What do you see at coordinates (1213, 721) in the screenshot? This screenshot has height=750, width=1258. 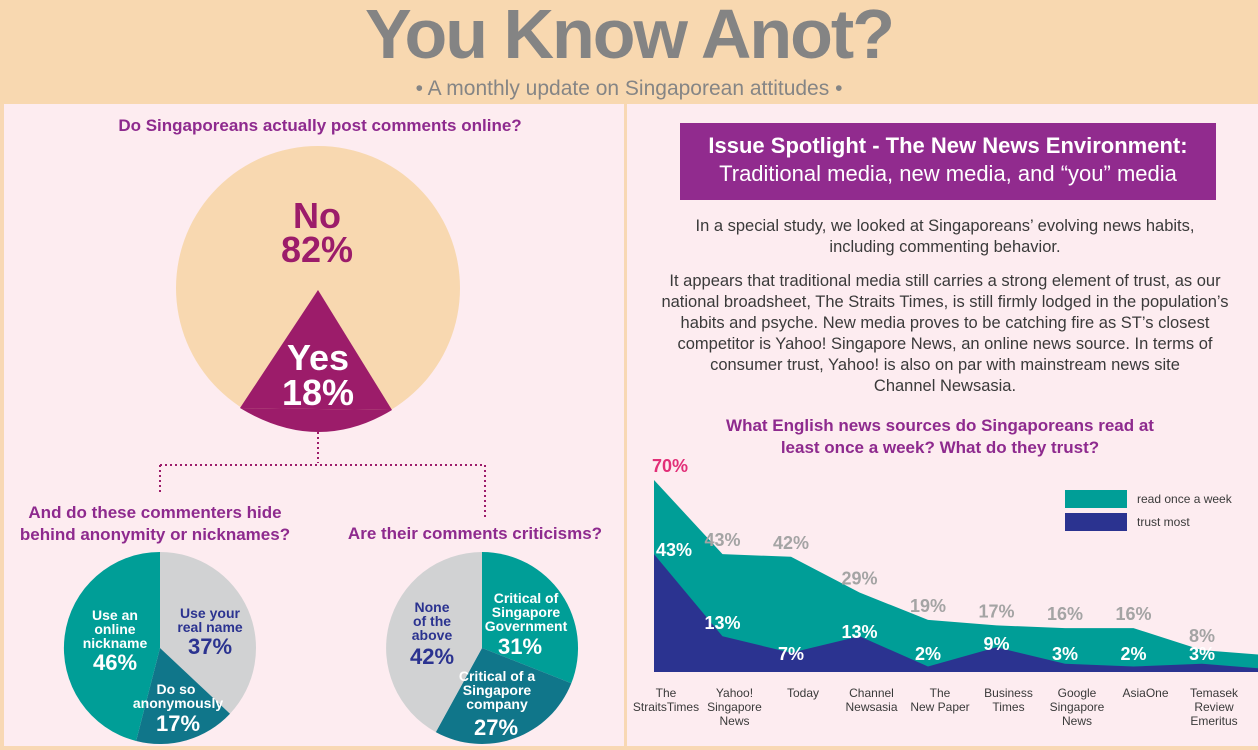 I see `category-tick-label: Emeritus` at bounding box center [1213, 721].